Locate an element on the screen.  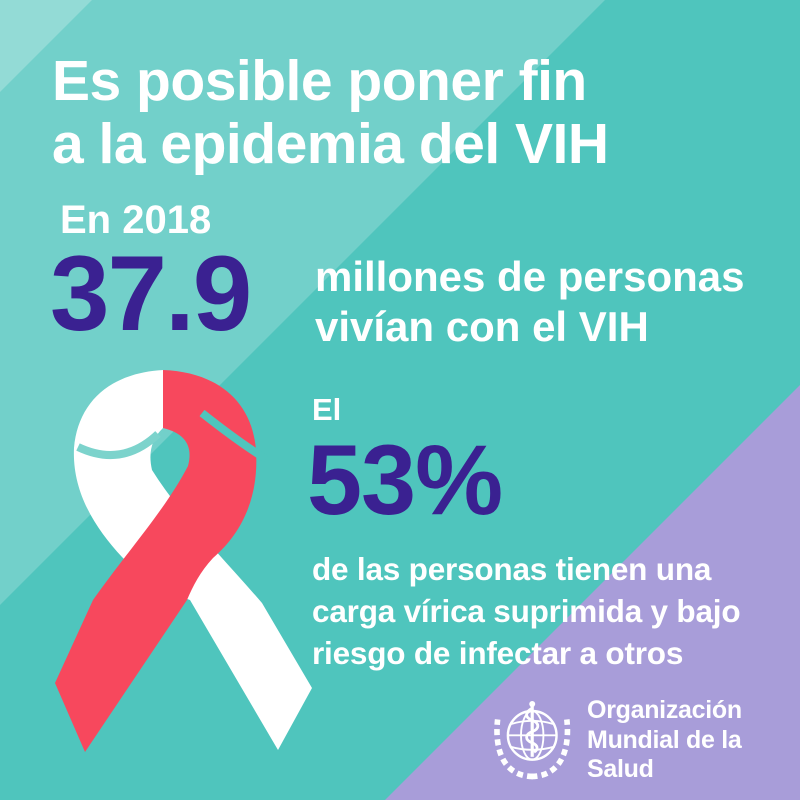
ribbon-gap-right is located at coordinates (234, 436).